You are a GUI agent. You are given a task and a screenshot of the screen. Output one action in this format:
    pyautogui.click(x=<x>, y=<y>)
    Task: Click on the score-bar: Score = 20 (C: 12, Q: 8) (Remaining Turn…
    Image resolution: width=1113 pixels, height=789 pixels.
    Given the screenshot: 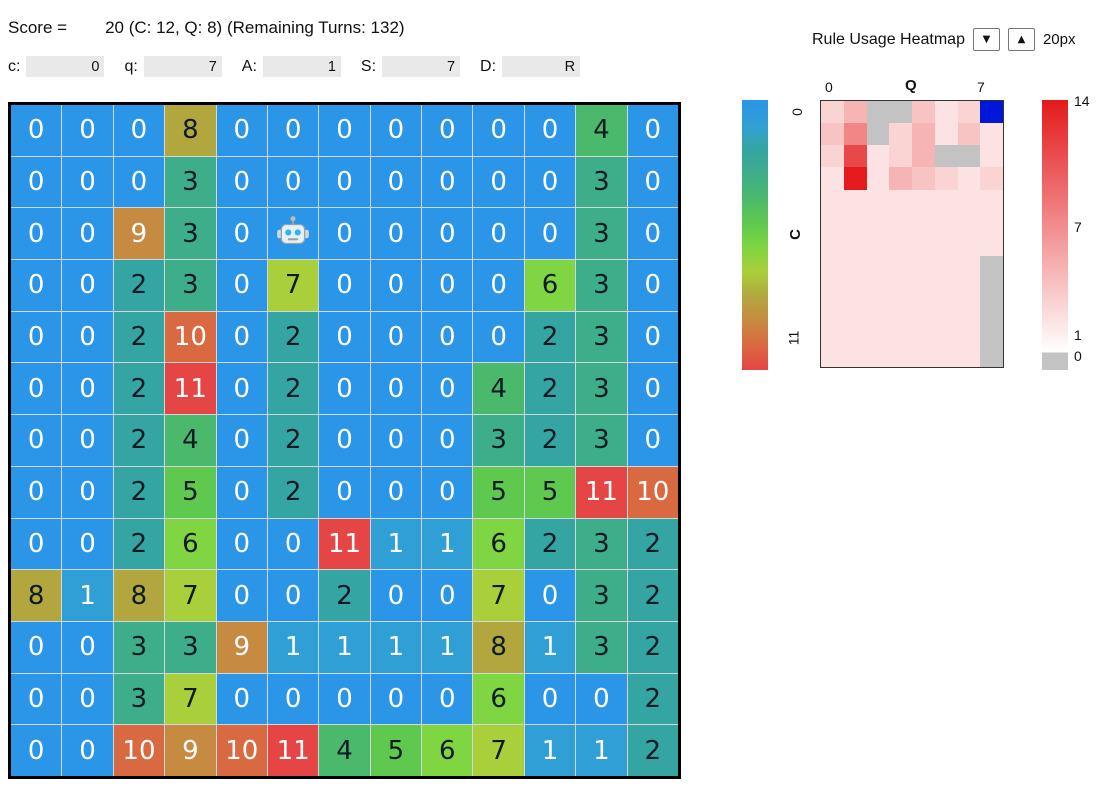 What is the action you would take?
    pyautogui.click(x=206, y=28)
    